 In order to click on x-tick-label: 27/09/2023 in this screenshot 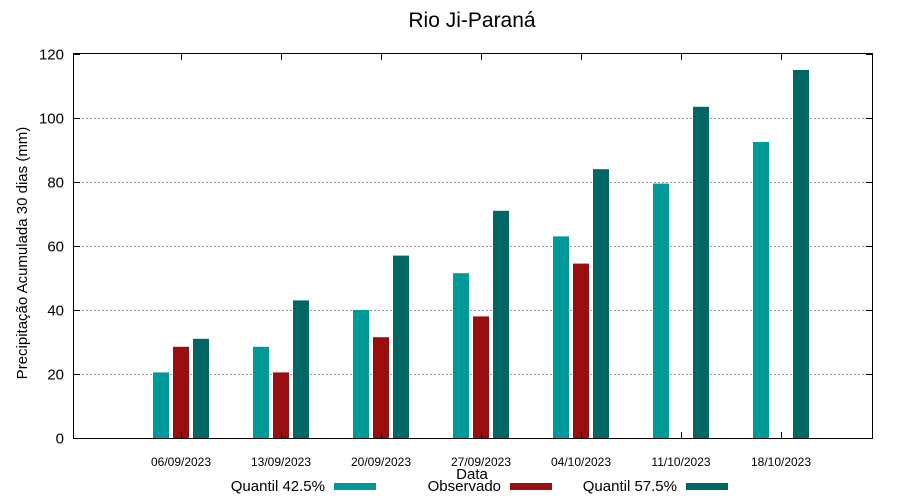, I will do `click(481, 462)`.